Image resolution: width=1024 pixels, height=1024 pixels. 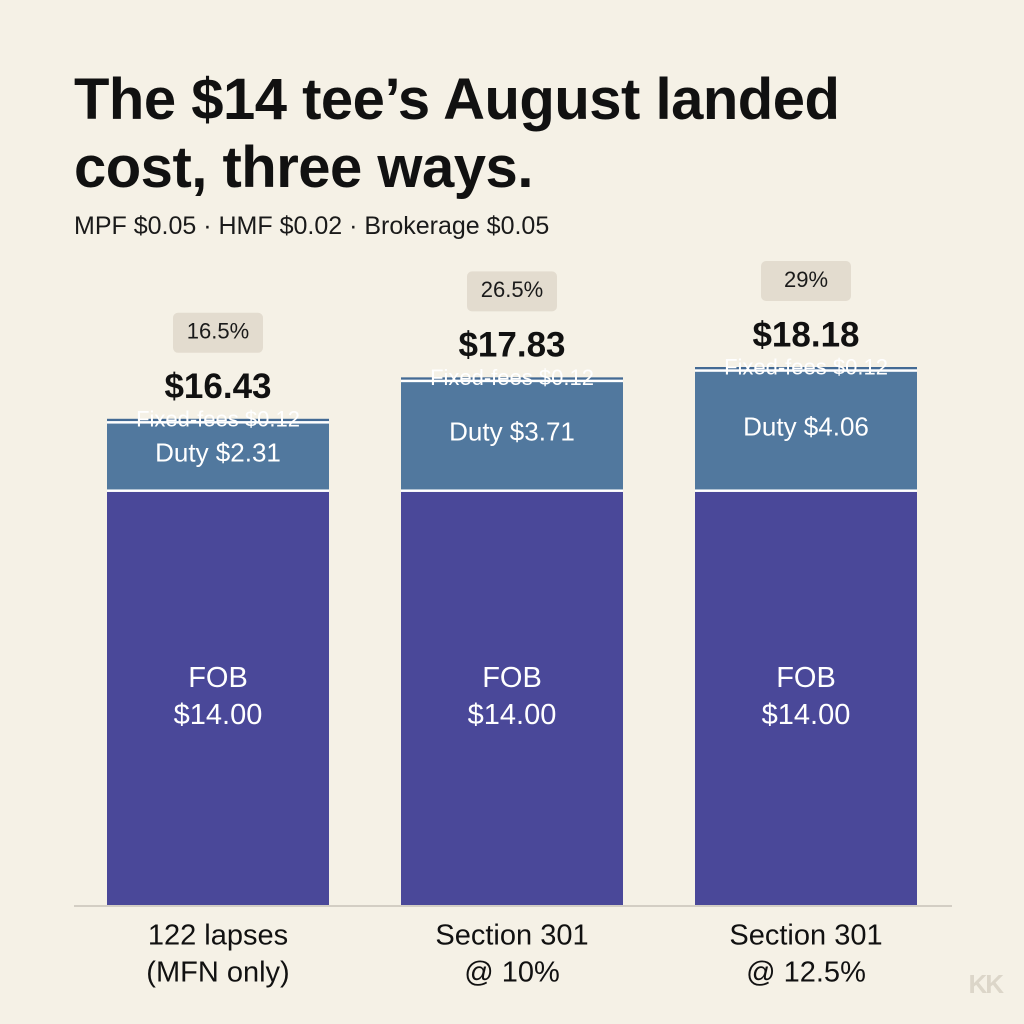 I want to click on category-label: @ 12.5%, so click(x=806, y=973).